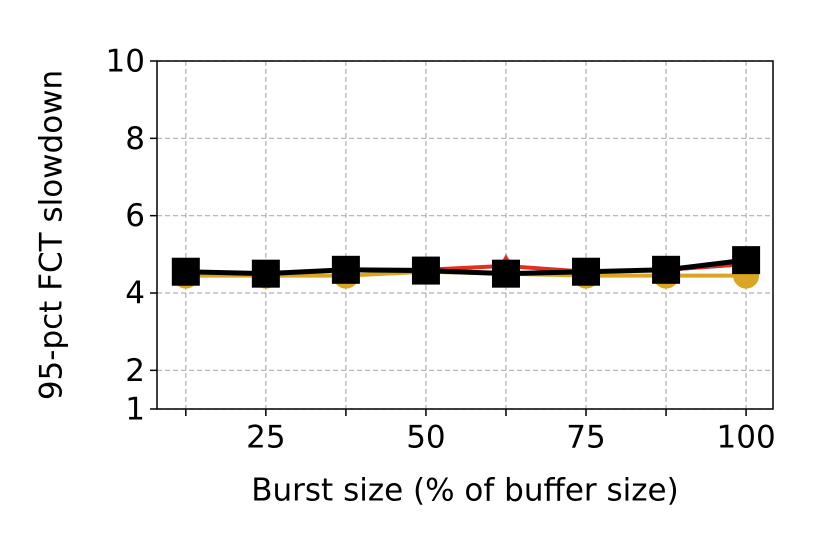  Describe the element at coordinates (135, 139) in the screenshot. I see `y-tick-label: 8` at that location.